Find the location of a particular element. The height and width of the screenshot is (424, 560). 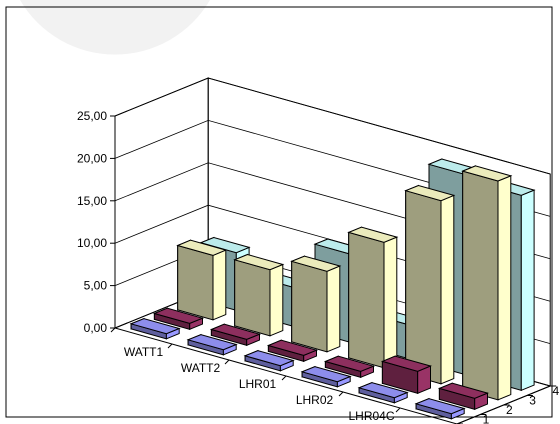

x-axis-ticks: WATT1WATT2LHR01LHR02LHR04CLHR07C is located at coordinates (283, 375).